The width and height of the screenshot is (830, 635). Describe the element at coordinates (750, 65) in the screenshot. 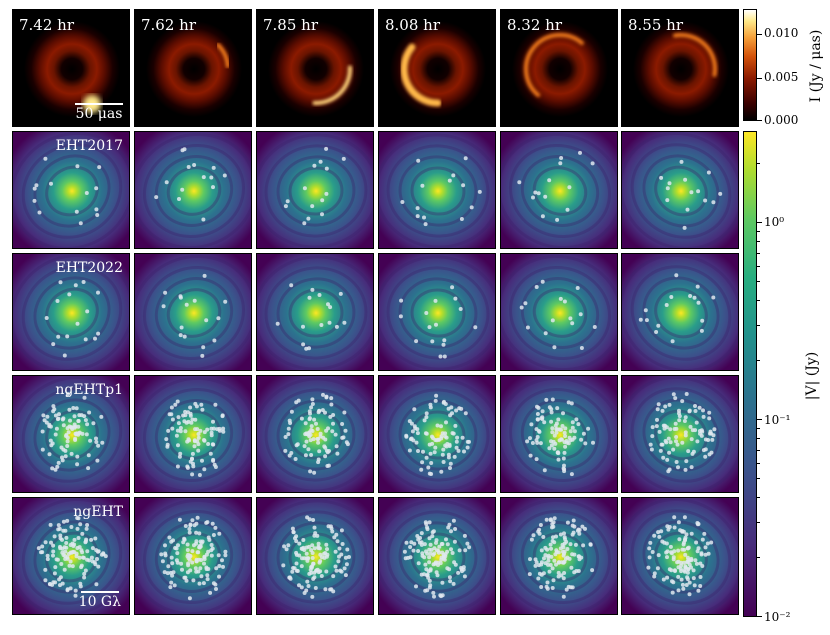

I see `intensity-colorbar` at that location.